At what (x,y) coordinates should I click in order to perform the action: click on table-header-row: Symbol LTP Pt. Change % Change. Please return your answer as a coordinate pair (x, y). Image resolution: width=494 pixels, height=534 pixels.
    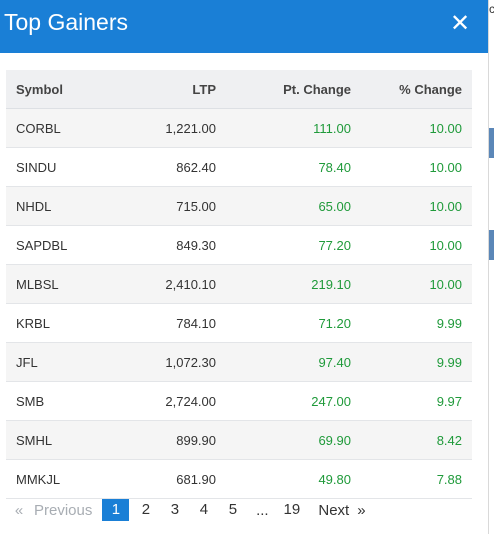
    Looking at the image, I should click on (239, 89).